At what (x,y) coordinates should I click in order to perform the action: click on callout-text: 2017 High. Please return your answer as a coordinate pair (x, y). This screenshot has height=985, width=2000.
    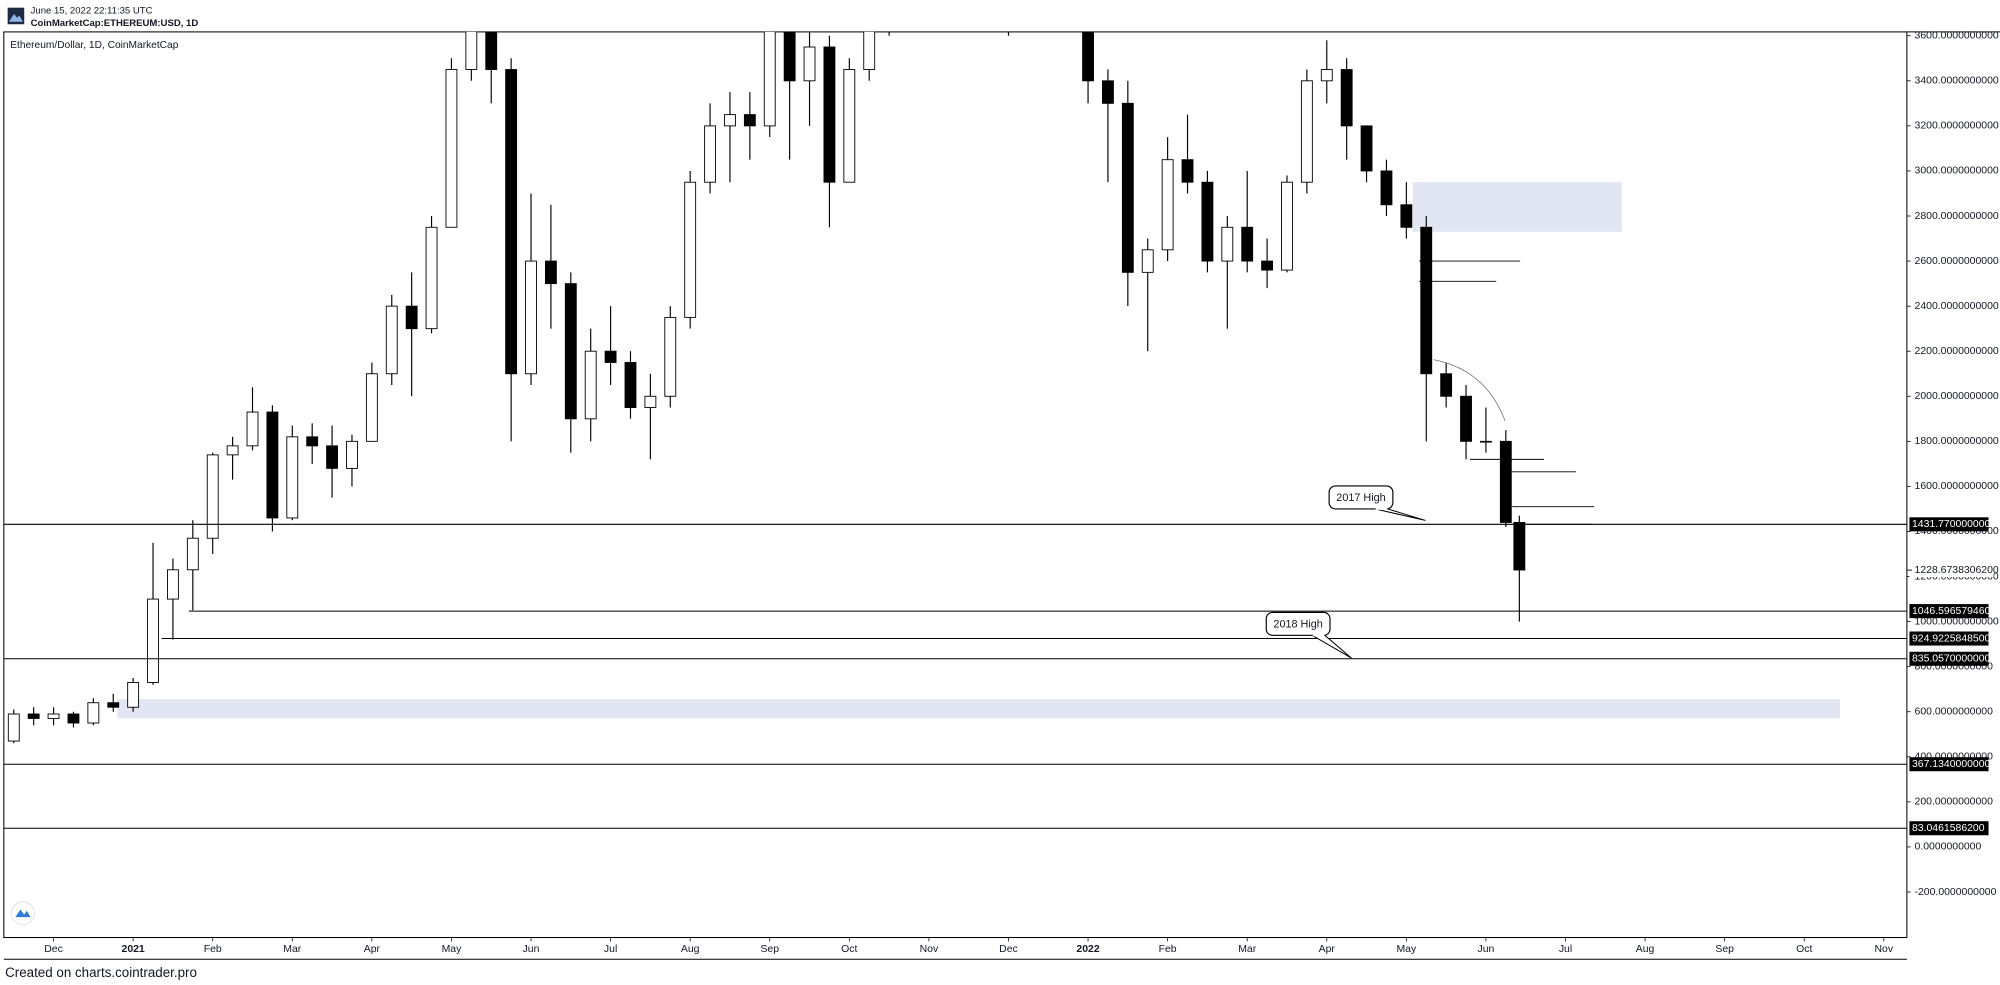
    Looking at the image, I should click on (1360, 498).